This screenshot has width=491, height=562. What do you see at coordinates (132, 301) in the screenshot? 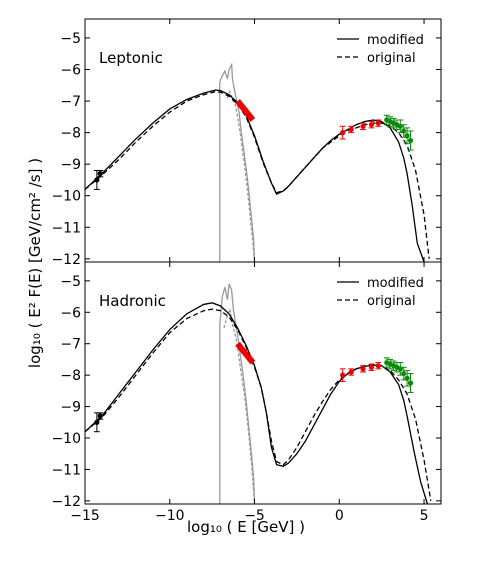
I see `panel-label: Hadronic` at bounding box center [132, 301].